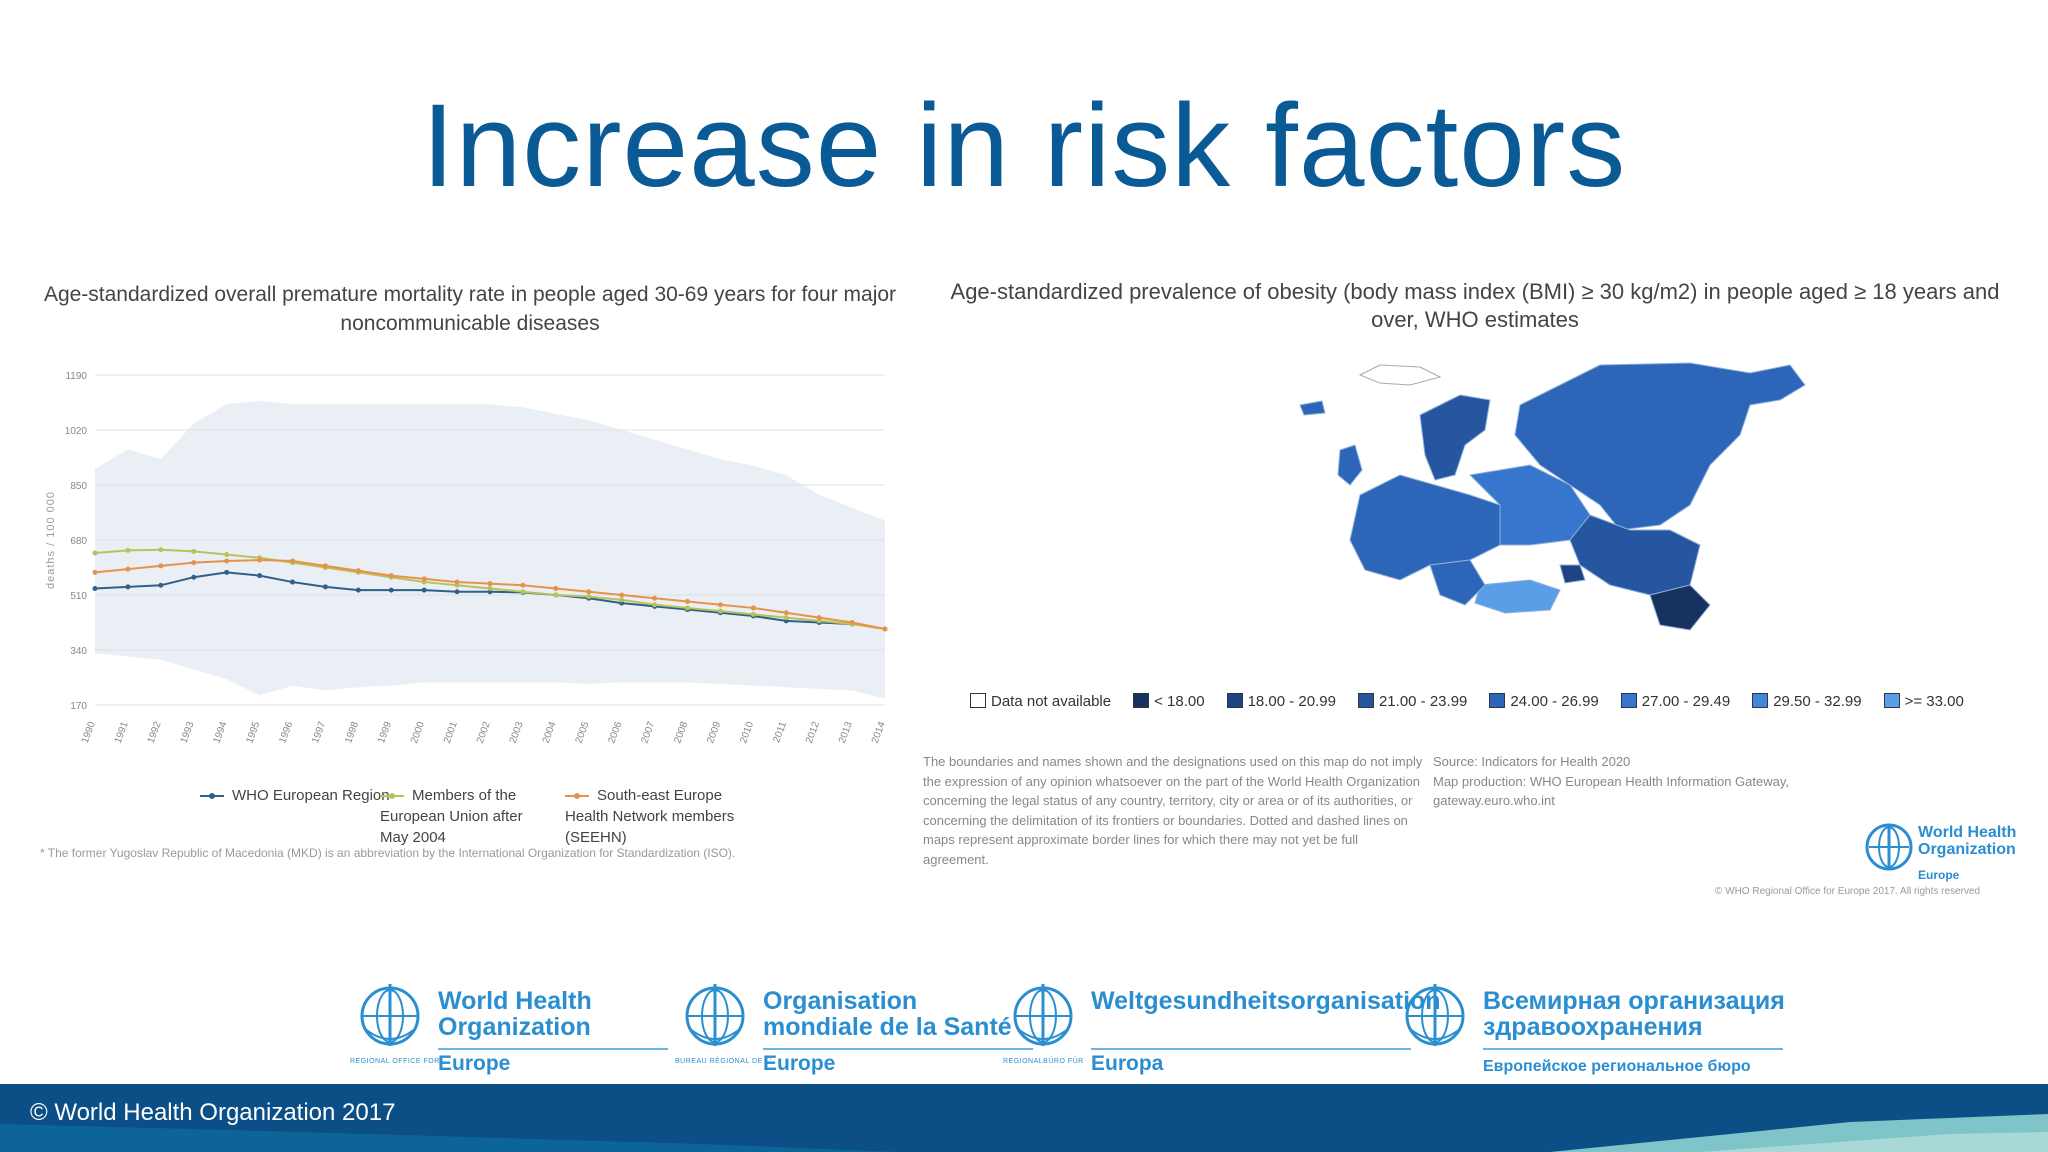  Describe the element at coordinates (1457, 582) in the screenshot. I see `map-region-south-europe` at that location.